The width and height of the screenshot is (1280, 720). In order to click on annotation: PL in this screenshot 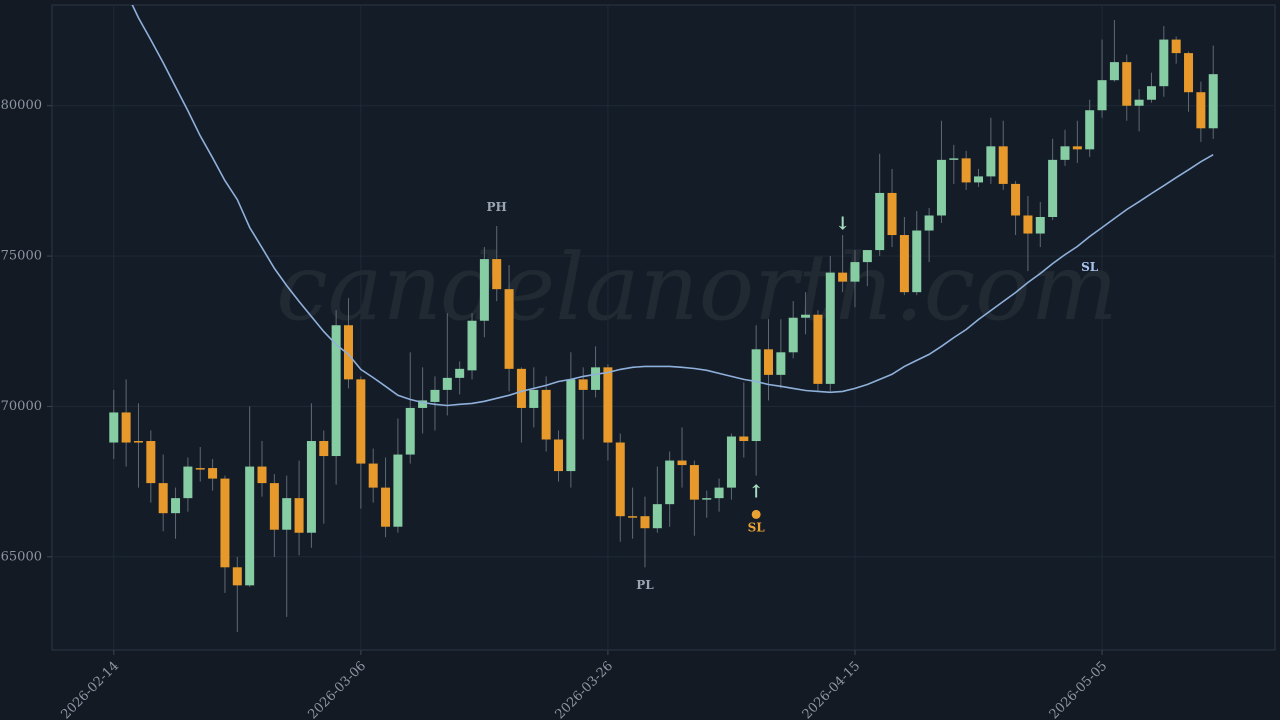, I will do `click(645, 585)`.